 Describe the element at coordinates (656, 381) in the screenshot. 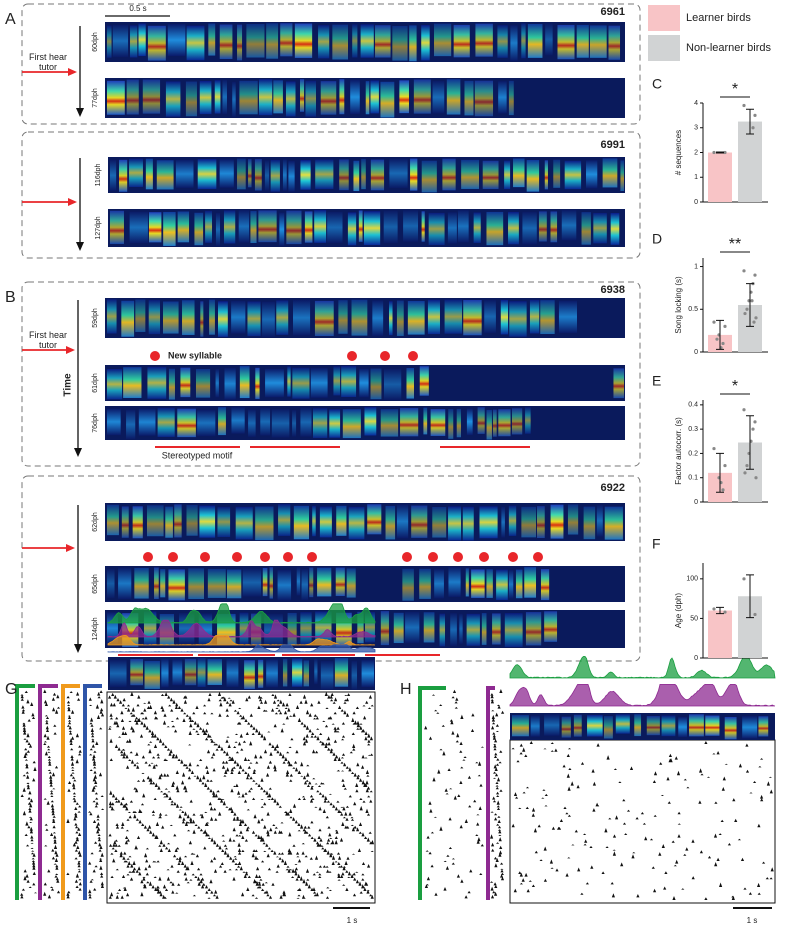

I see `panel-label: E` at that location.